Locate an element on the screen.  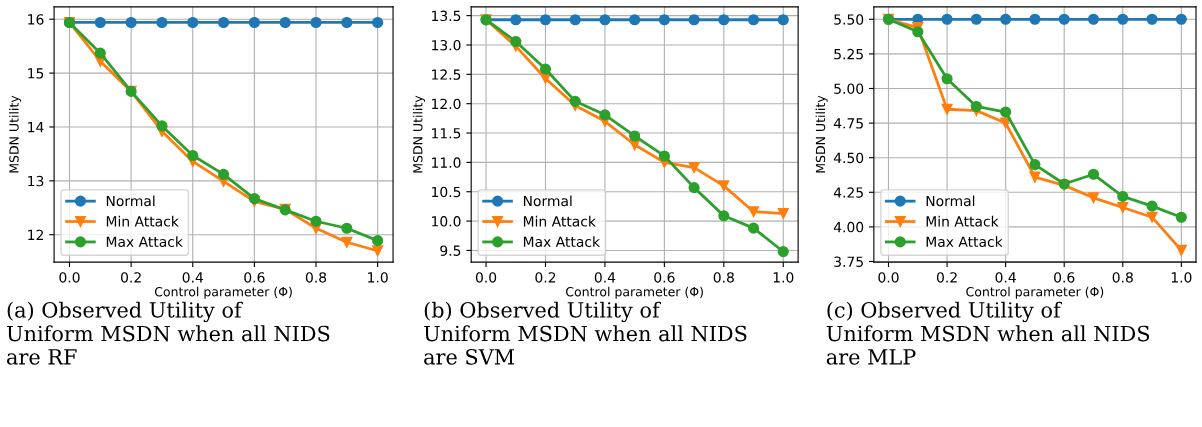
y-tick-label: 14 is located at coordinates (36, 127).